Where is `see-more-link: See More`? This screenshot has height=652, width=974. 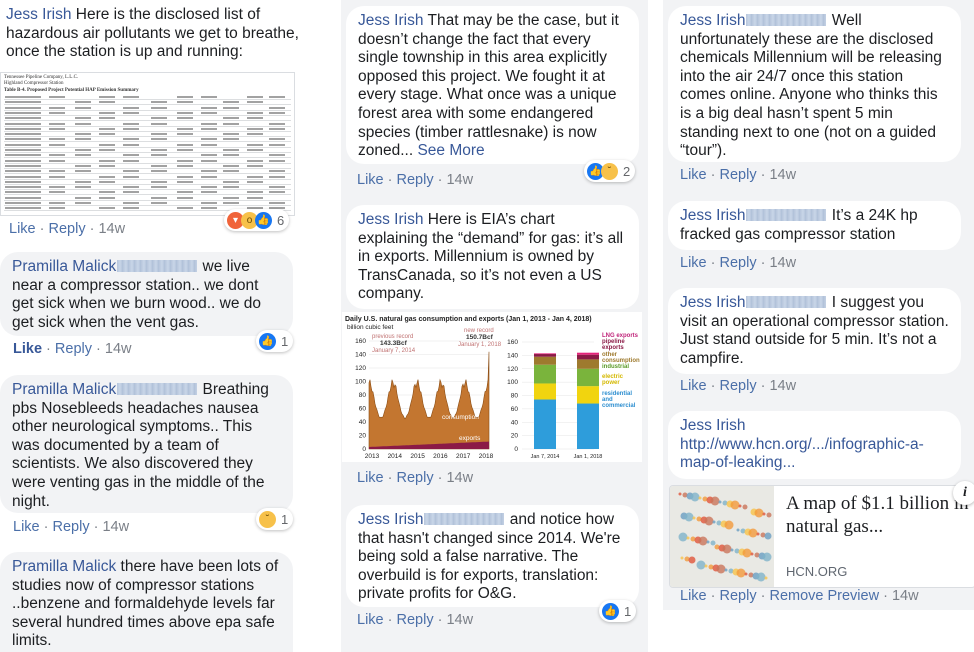 see-more-link: See More is located at coordinates (451, 151).